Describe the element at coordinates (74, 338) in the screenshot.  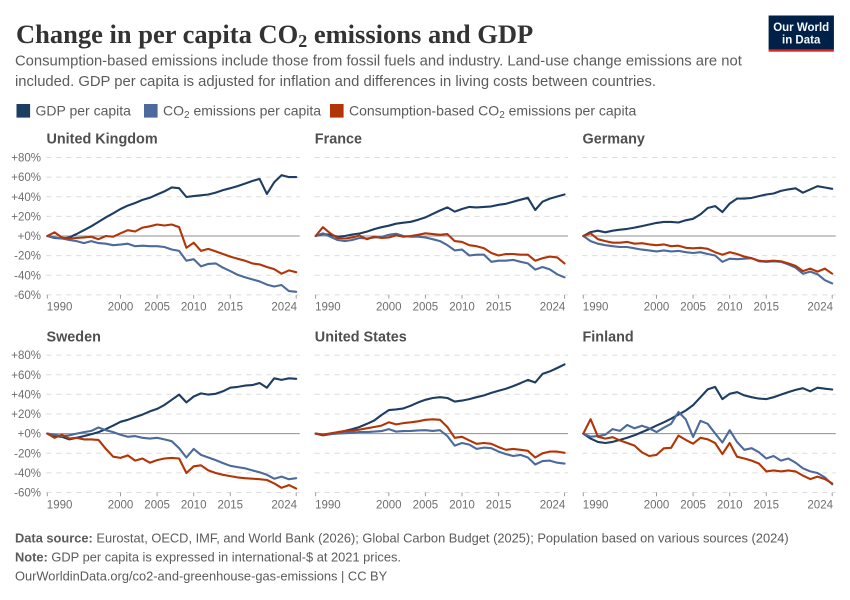
I see `svg-text: Sweden` at that location.